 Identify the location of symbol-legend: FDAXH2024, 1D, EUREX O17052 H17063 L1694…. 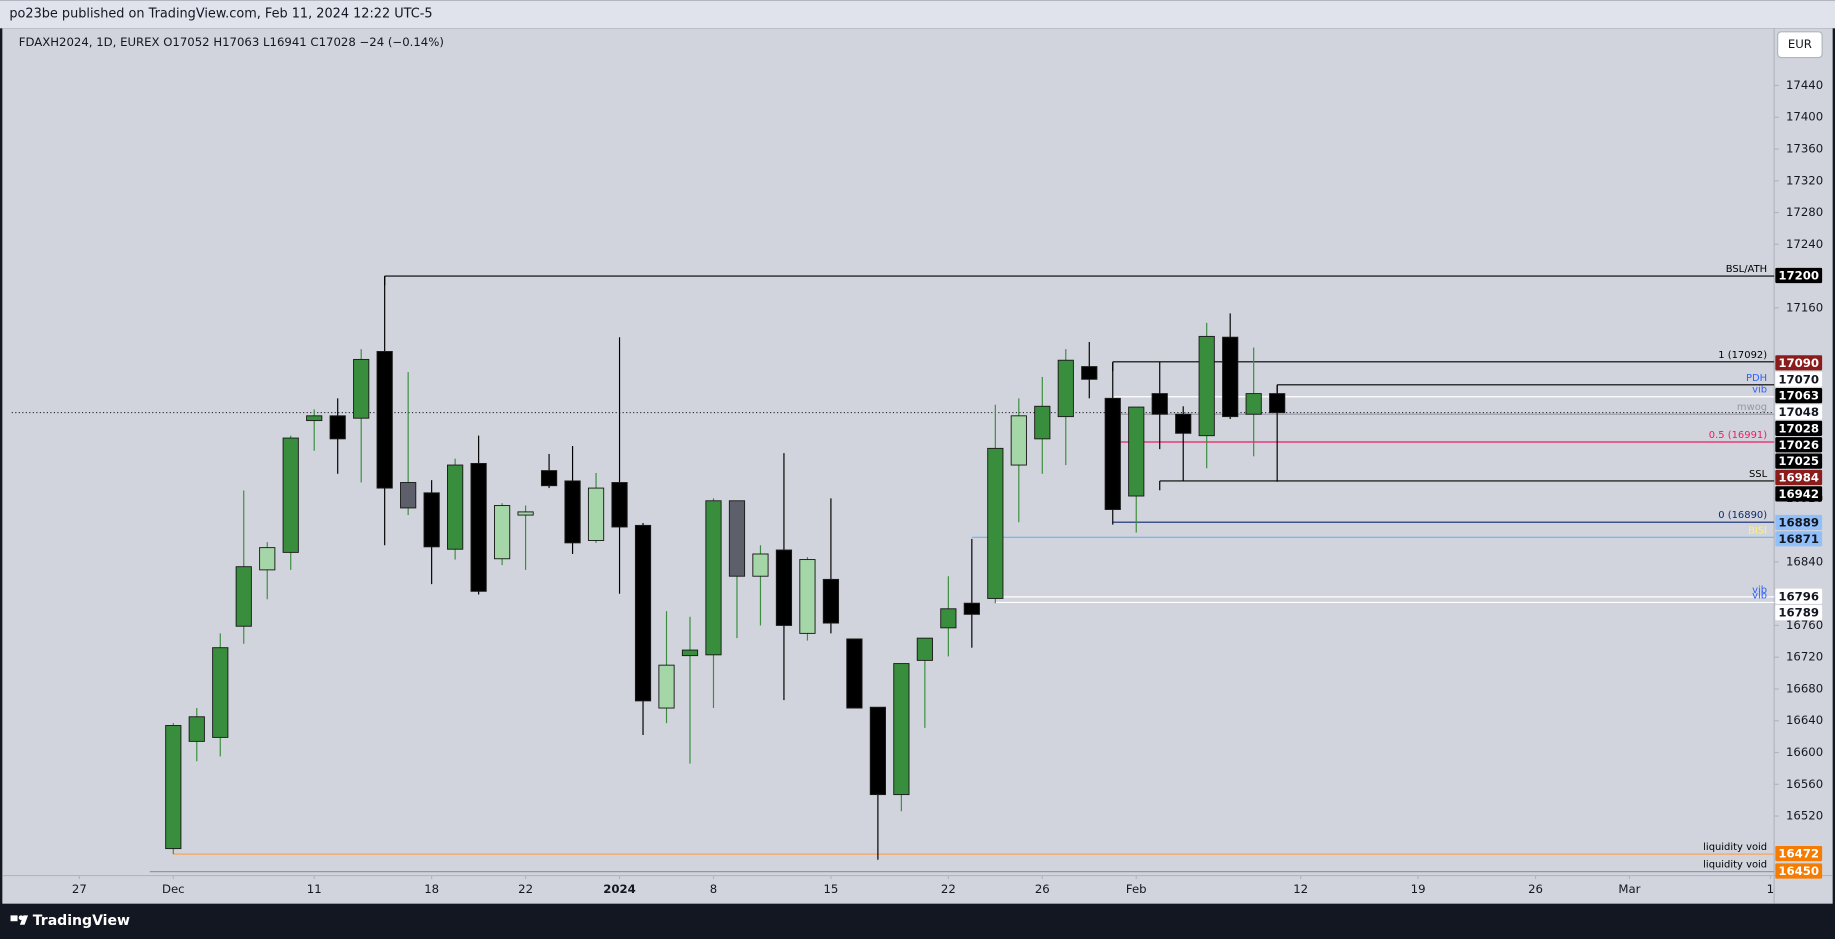
(231, 42).